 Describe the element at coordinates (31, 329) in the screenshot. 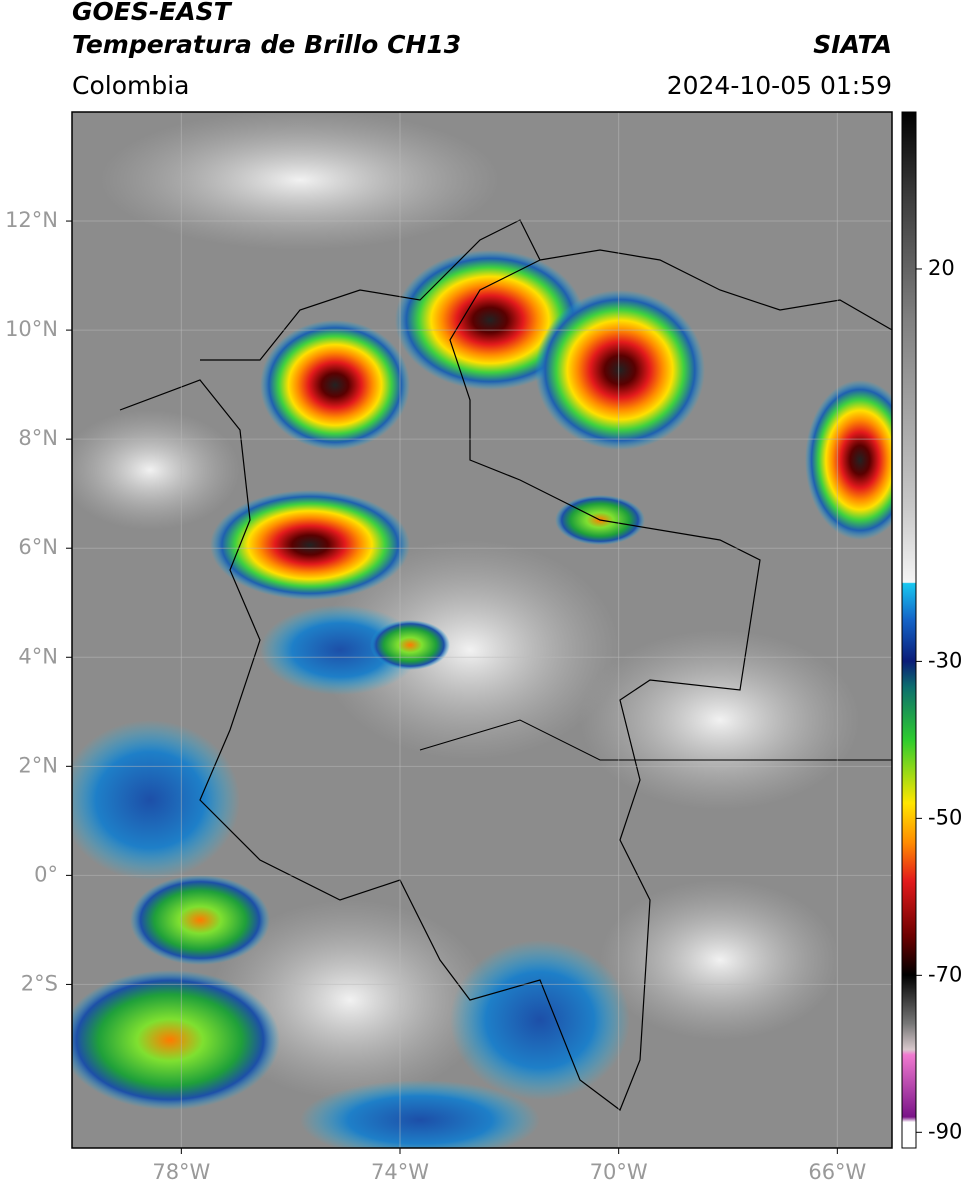

I see `y-tick-label: 10°N` at that location.